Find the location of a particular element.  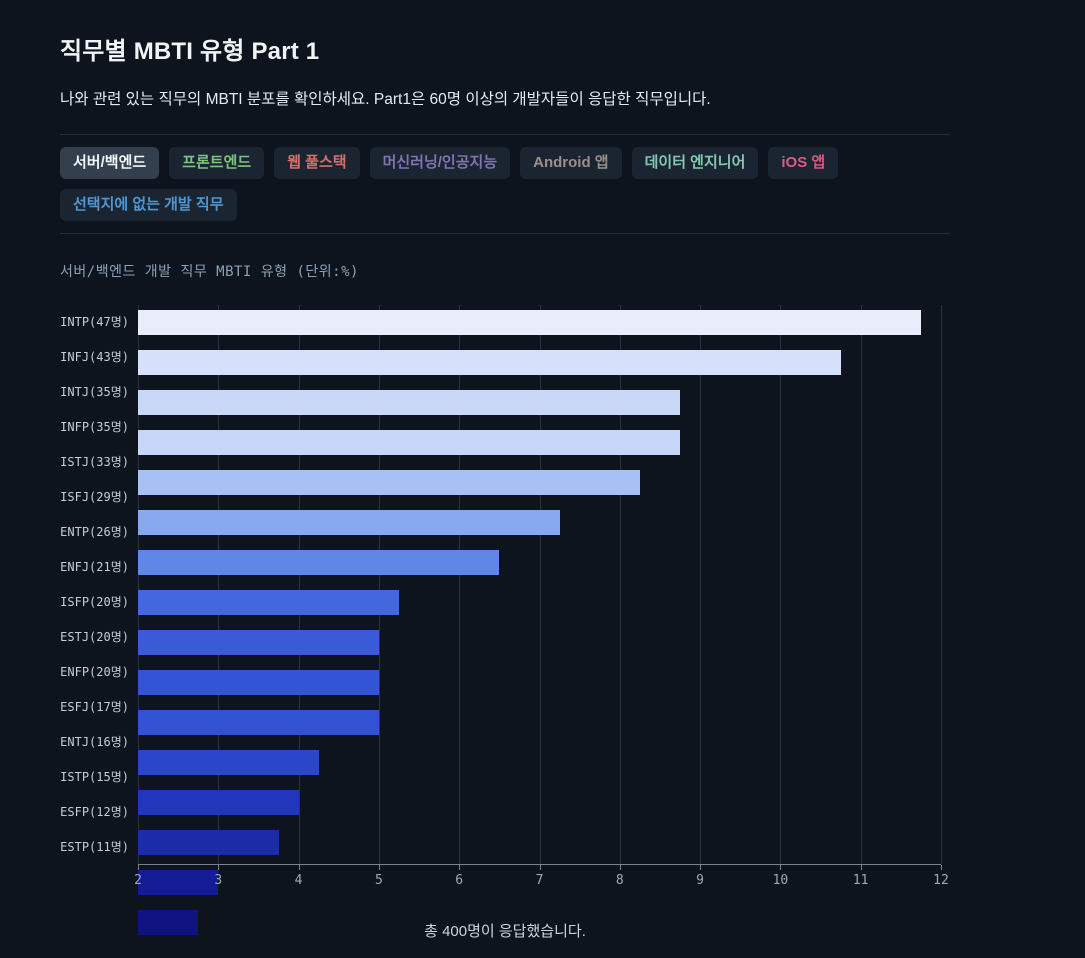

y-axis-label: ESFJ(17명) is located at coordinates (94, 706).